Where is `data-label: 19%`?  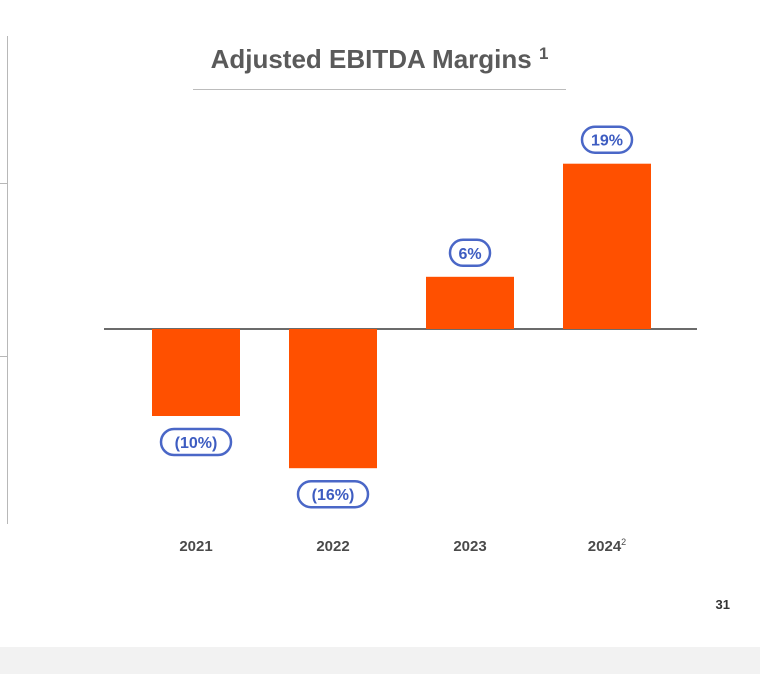 data-label: 19% is located at coordinates (607, 141).